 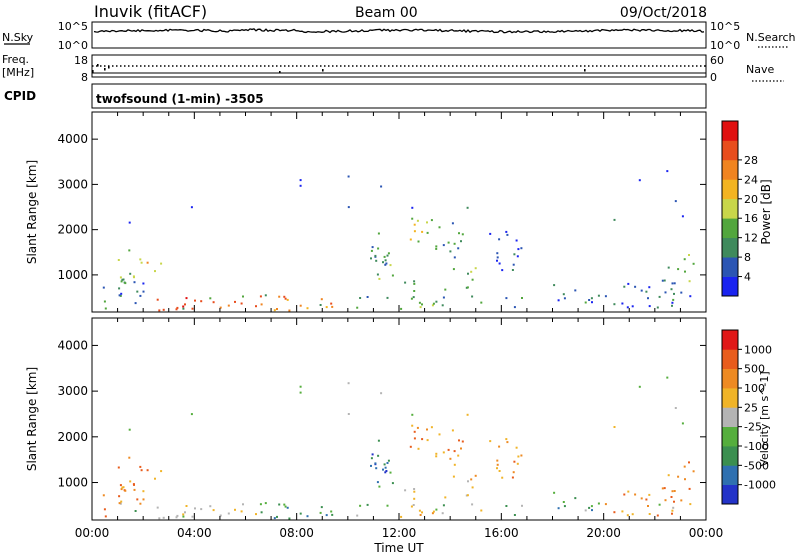 What do you see at coordinates (751, 179) in the screenshot?
I see `colorbar-tick-label: 24` at bounding box center [751, 179].